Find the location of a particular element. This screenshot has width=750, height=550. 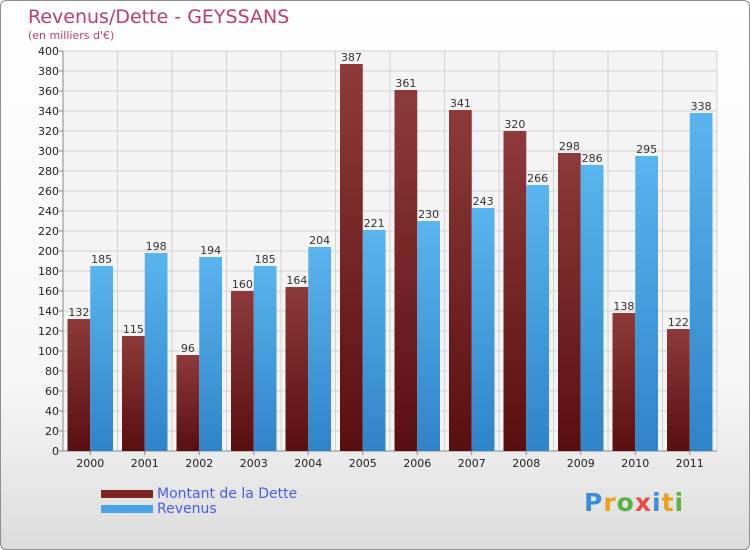

y-tick-label: 260 is located at coordinates (48, 191).